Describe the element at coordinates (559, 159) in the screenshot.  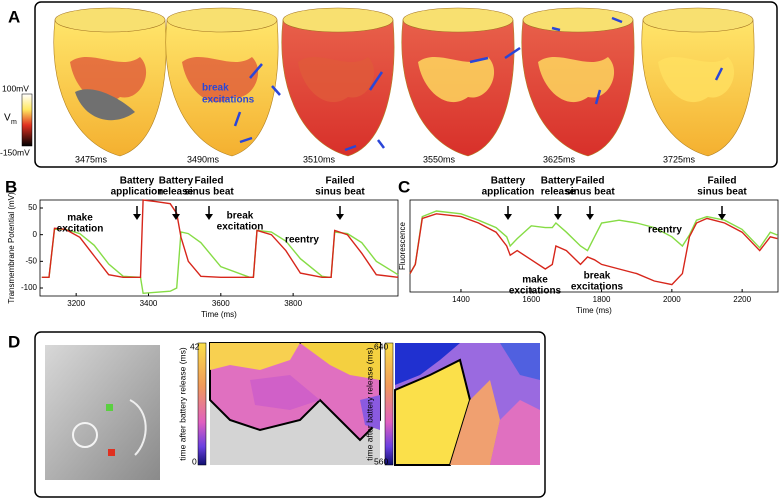
I see `time-label: 3625ms` at that location.